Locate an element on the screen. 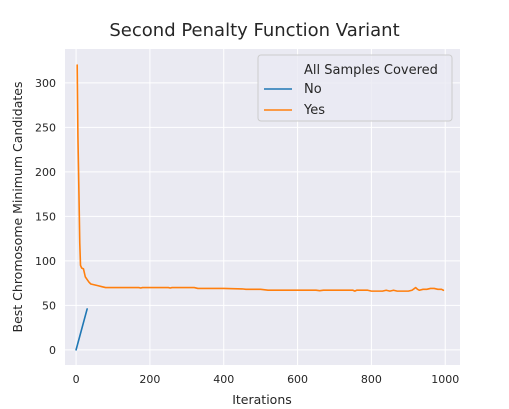 This screenshot has height=409, width=509. chart-title: Second Penalty Function Variant is located at coordinates (254, 30).